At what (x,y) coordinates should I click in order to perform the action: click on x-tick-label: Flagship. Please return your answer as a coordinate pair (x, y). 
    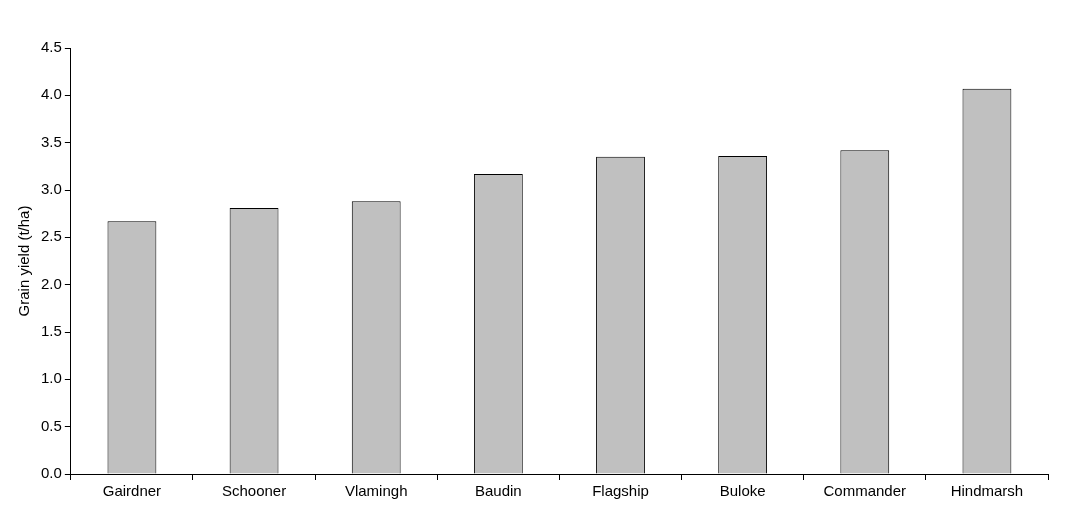
    Looking at the image, I should click on (620, 491).